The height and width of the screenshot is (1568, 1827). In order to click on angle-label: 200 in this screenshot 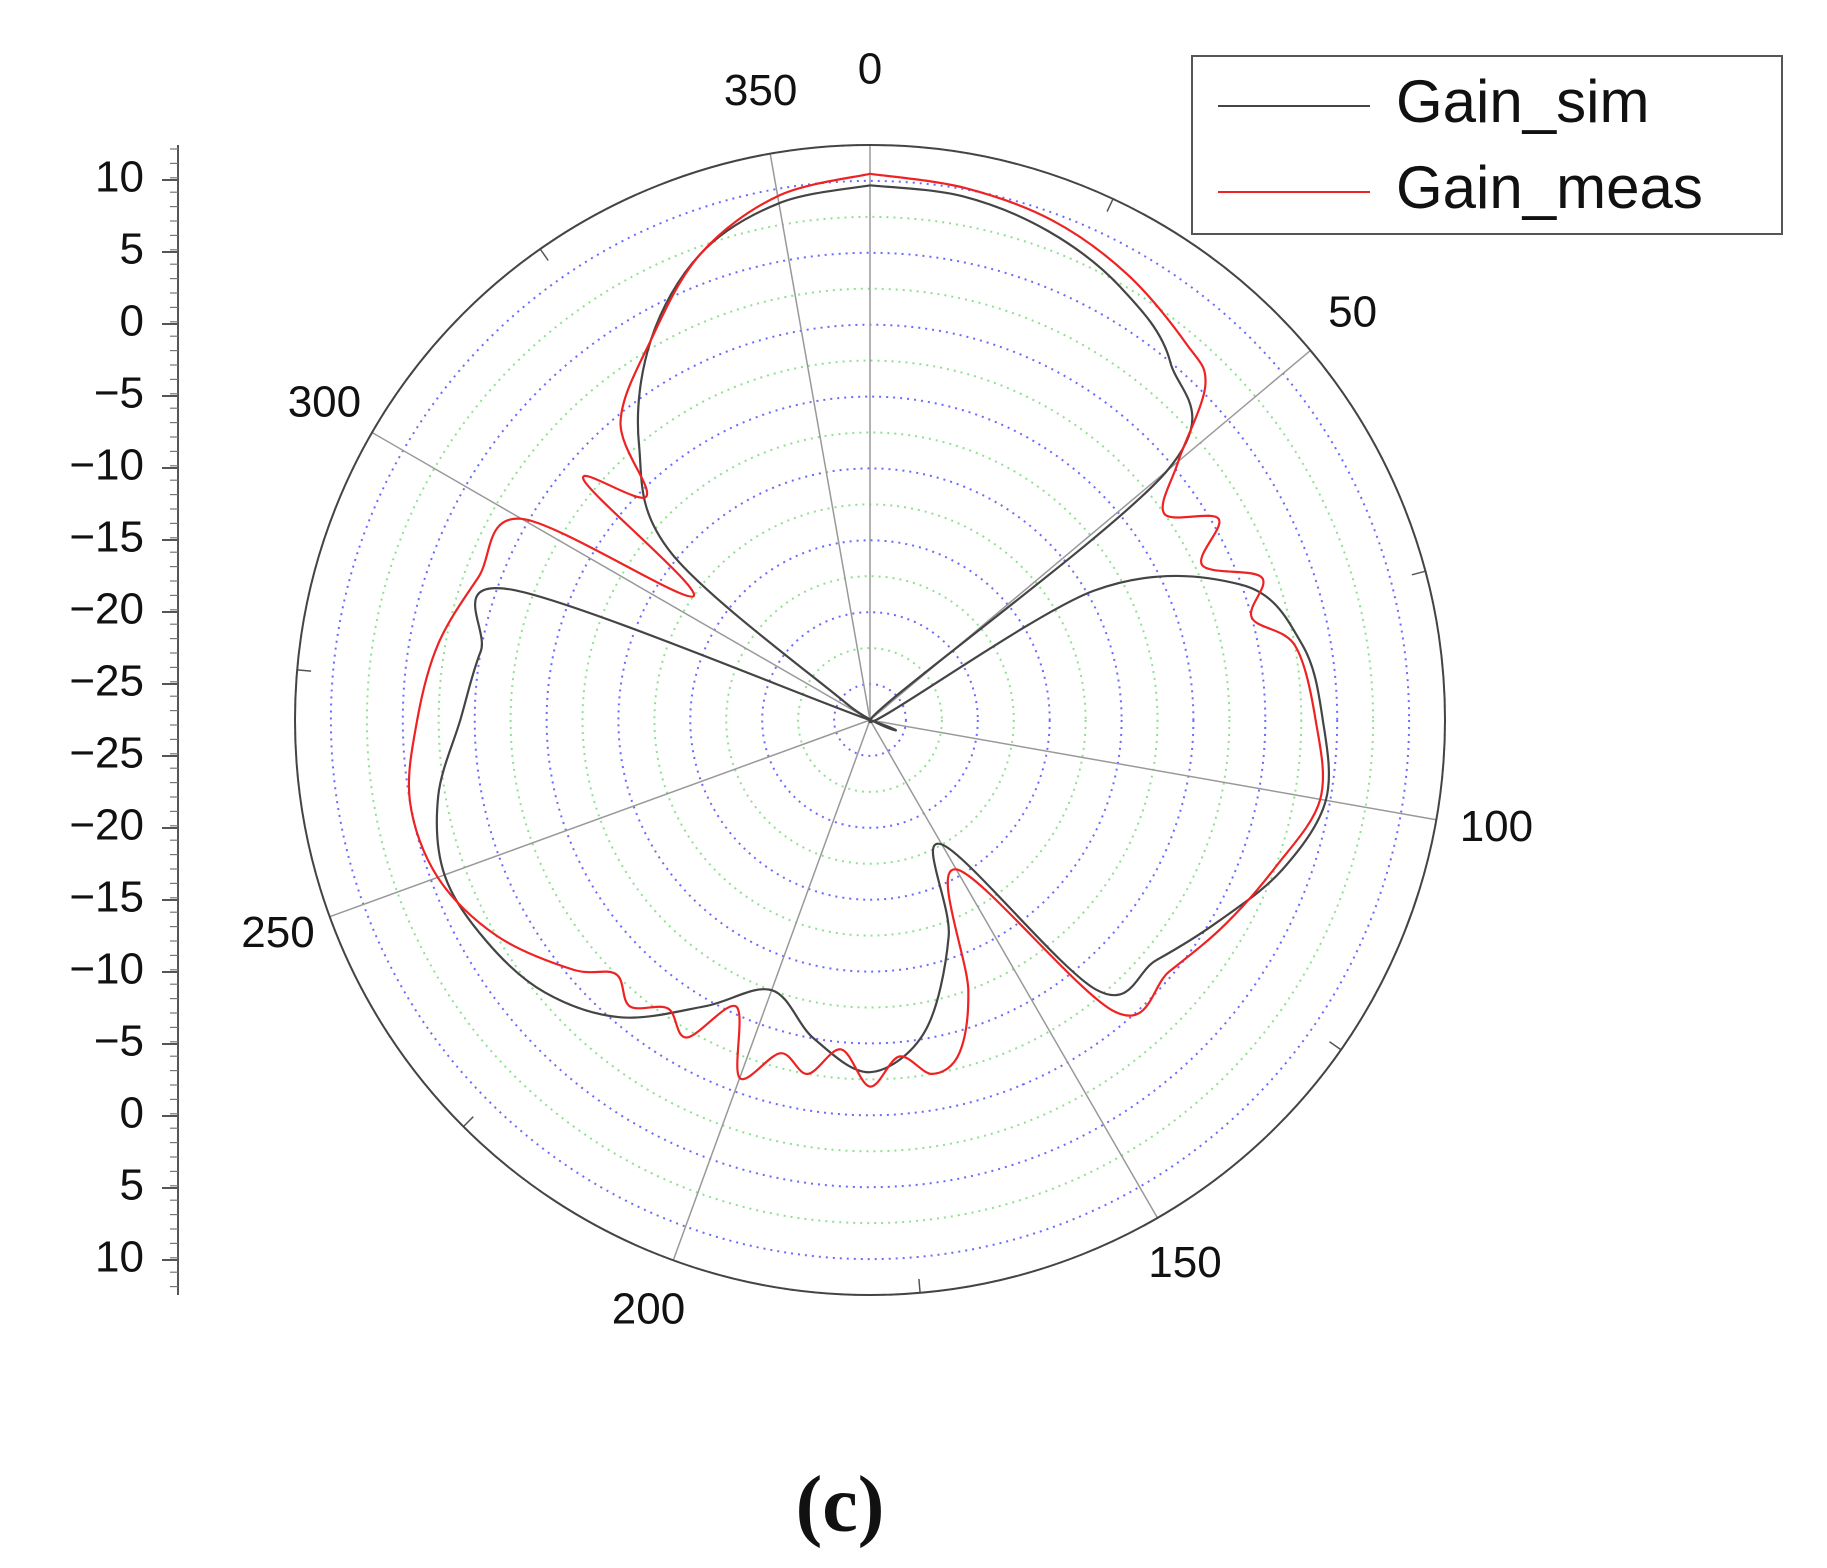, I will do `click(648, 1309)`.